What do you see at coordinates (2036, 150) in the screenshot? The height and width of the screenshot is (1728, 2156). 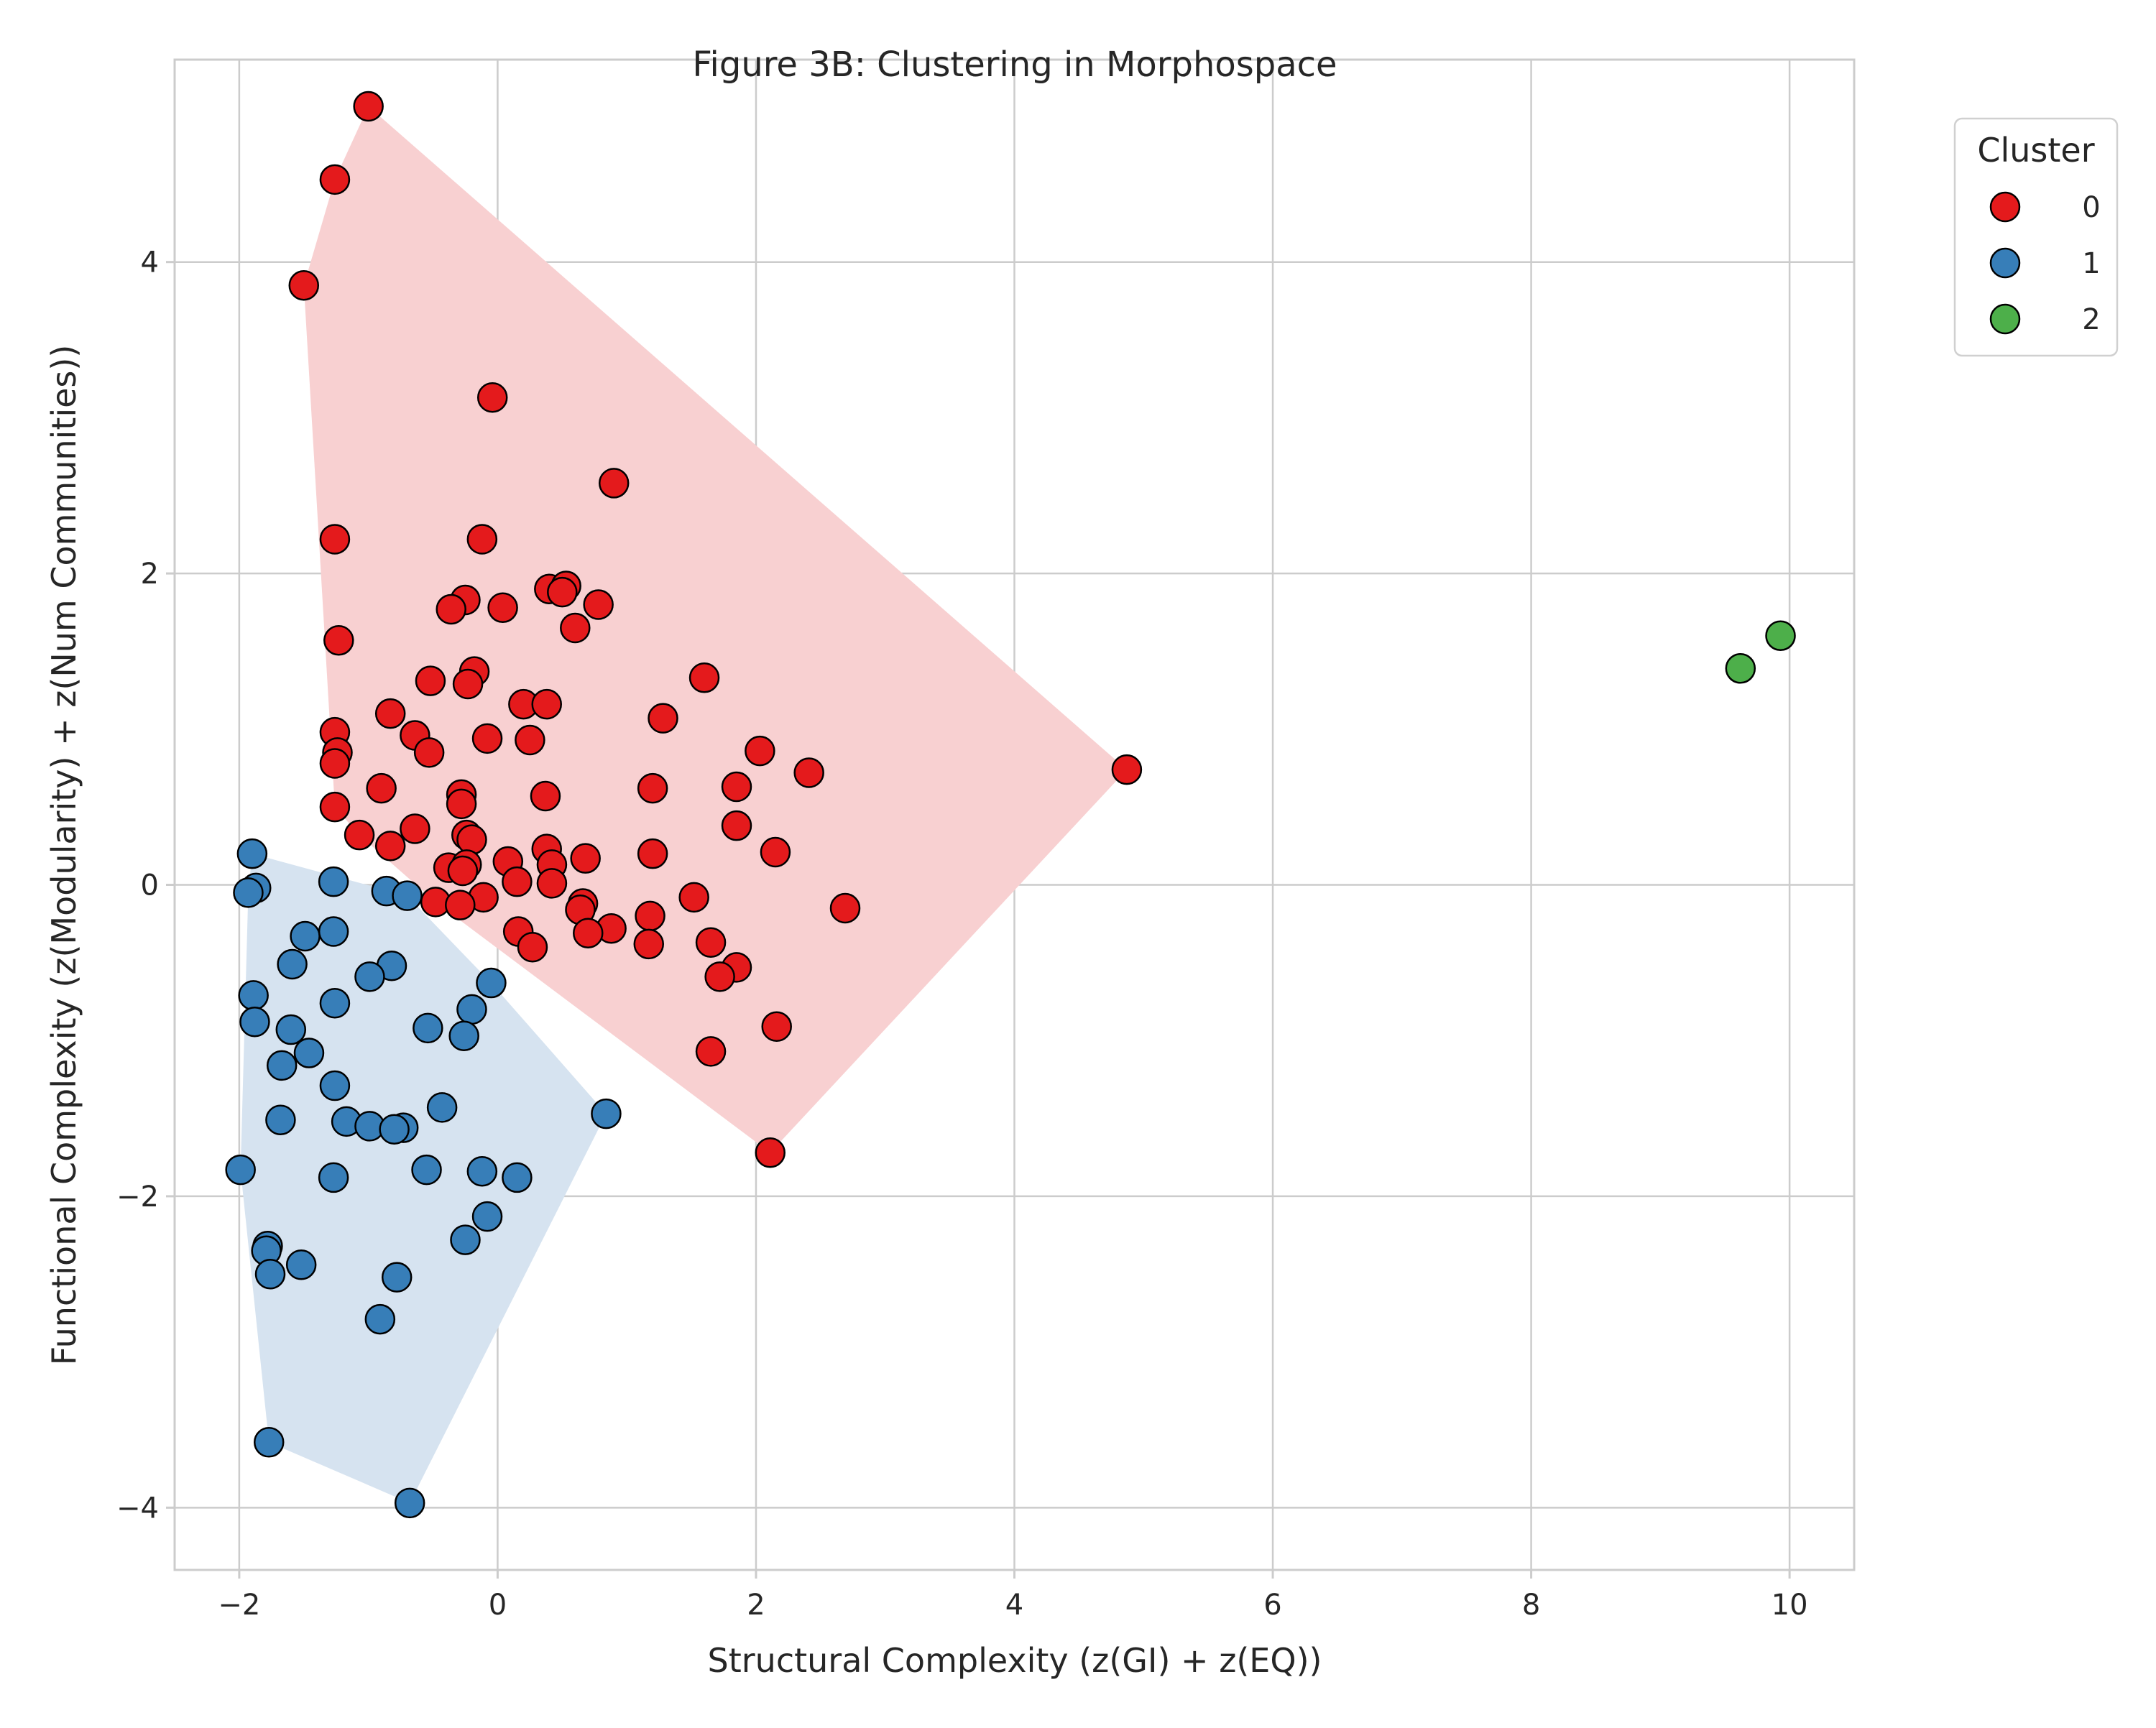 I see `legend-title: Cluster` at bounding box center [2036, 150].